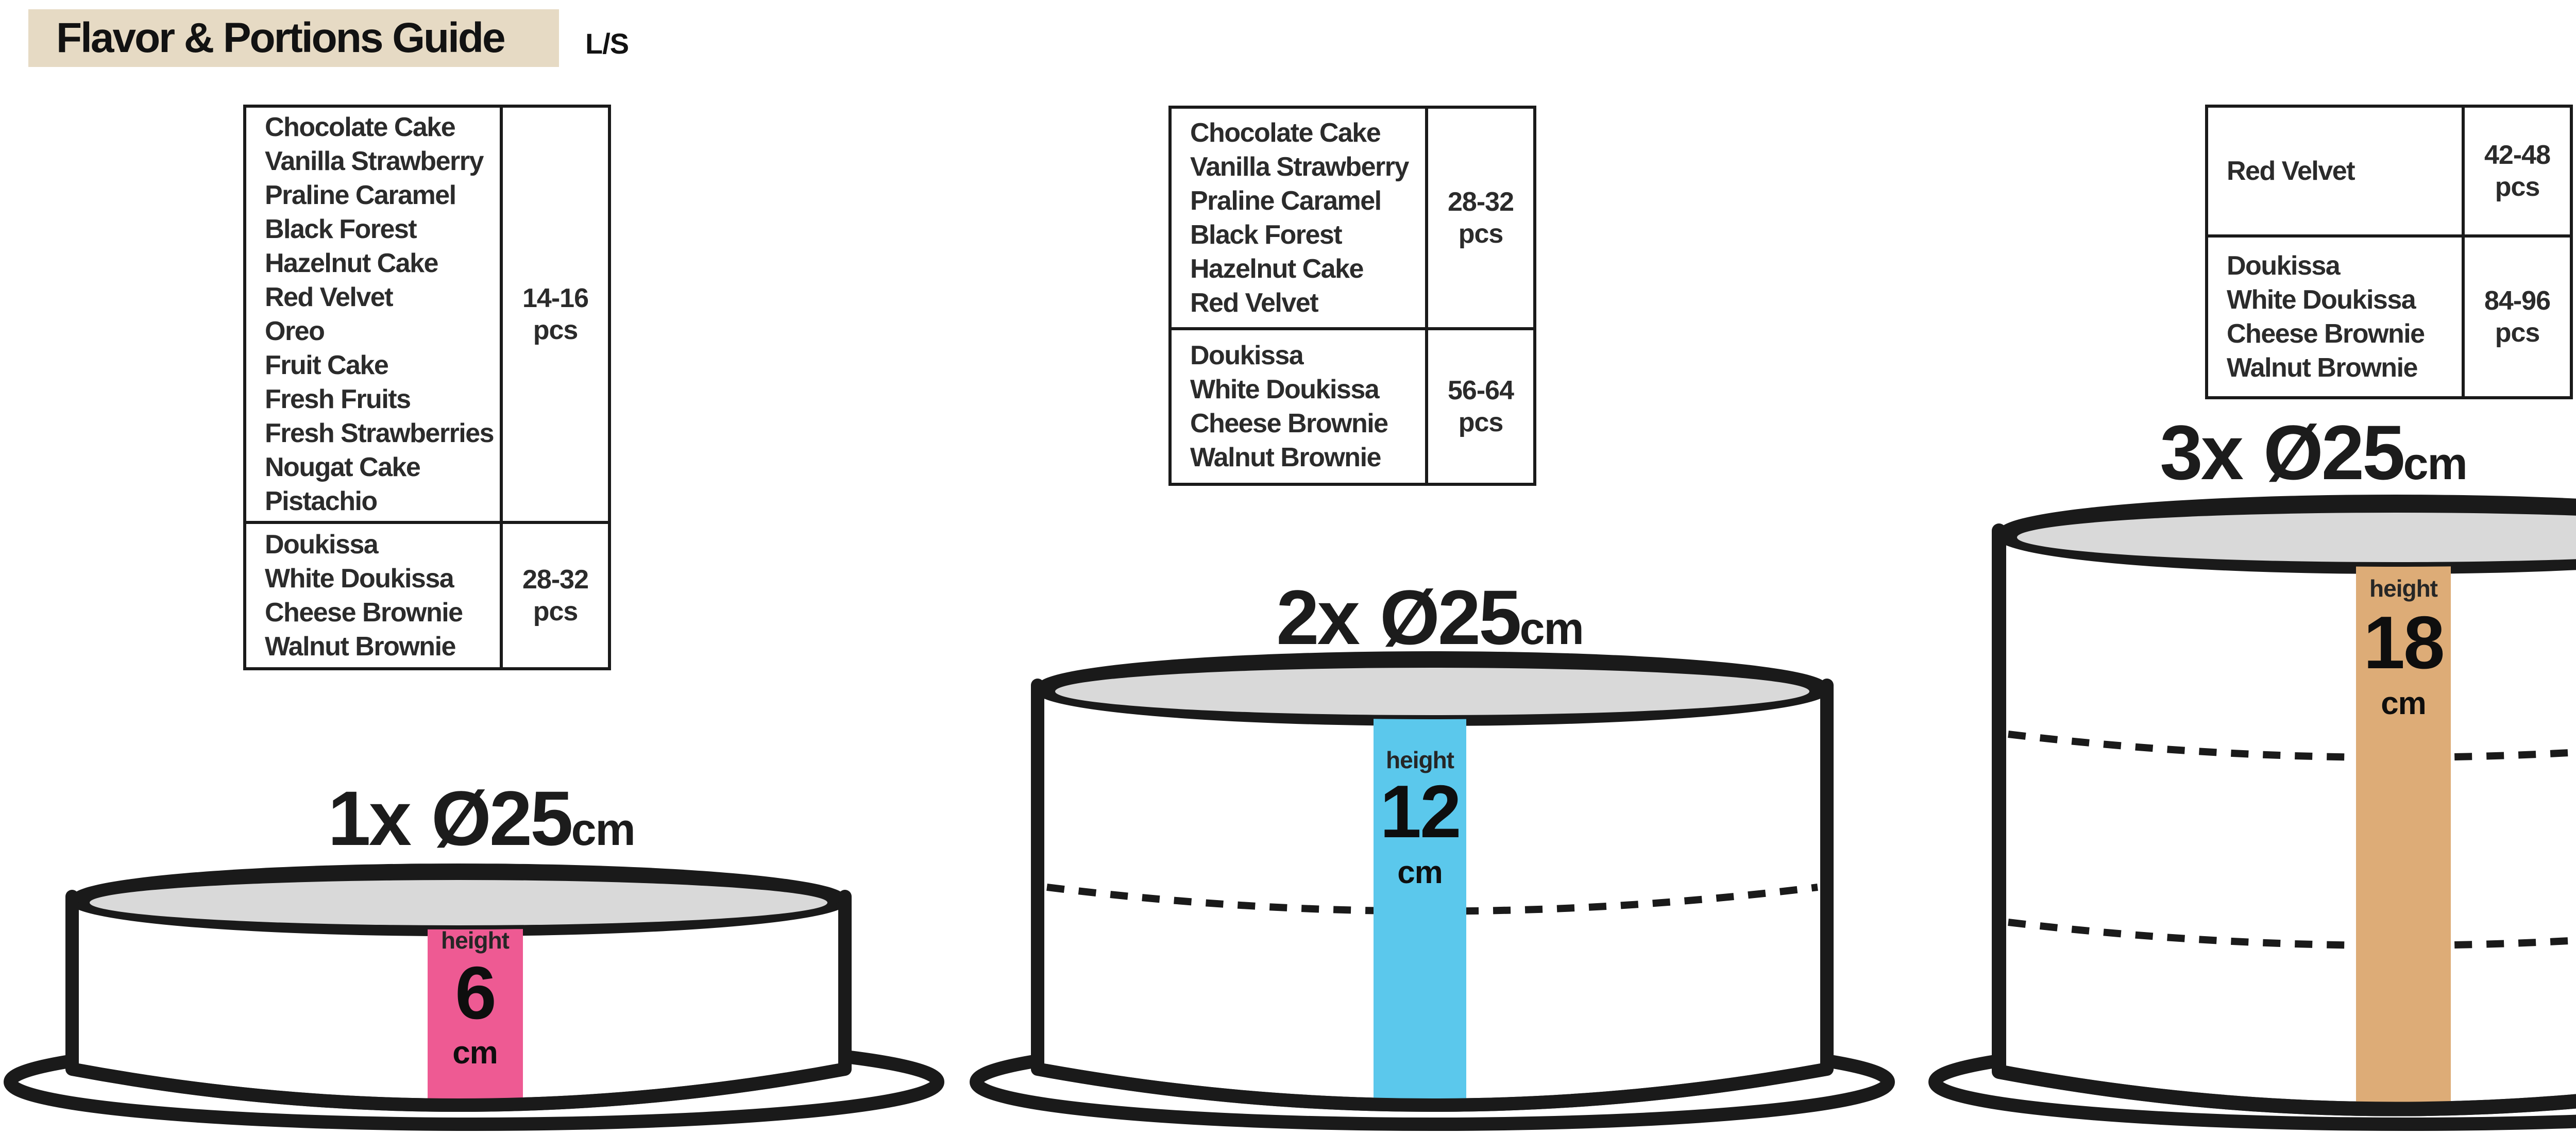 The height and width of the screenshot is (1134, 2576). Describe the element at coordinates (2435, 463) in the screenshot. I see `cake-3-diameter-unit: cm` at that location.